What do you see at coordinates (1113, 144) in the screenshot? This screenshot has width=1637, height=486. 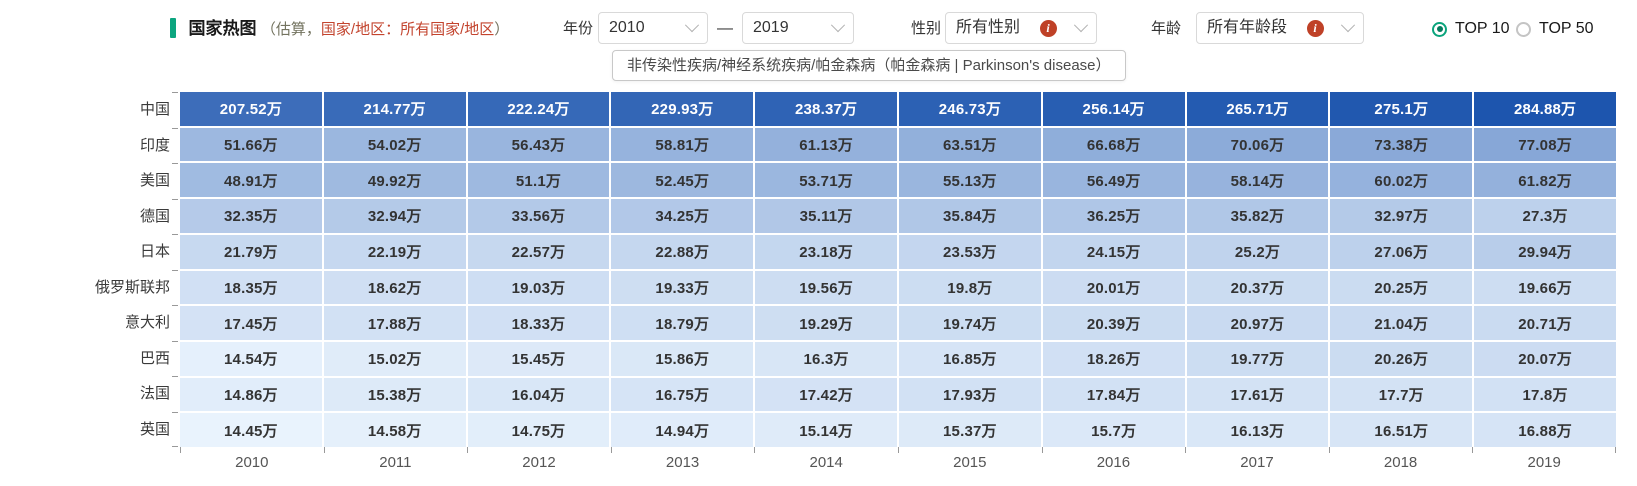 I see `heatmap-cell: 66.68万` at bounding box center [1113, 144].